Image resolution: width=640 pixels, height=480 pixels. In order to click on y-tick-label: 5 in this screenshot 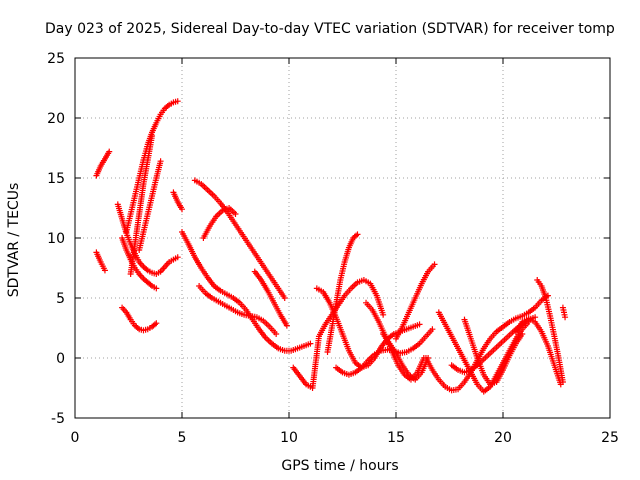, I will do `click(60, 299)`.